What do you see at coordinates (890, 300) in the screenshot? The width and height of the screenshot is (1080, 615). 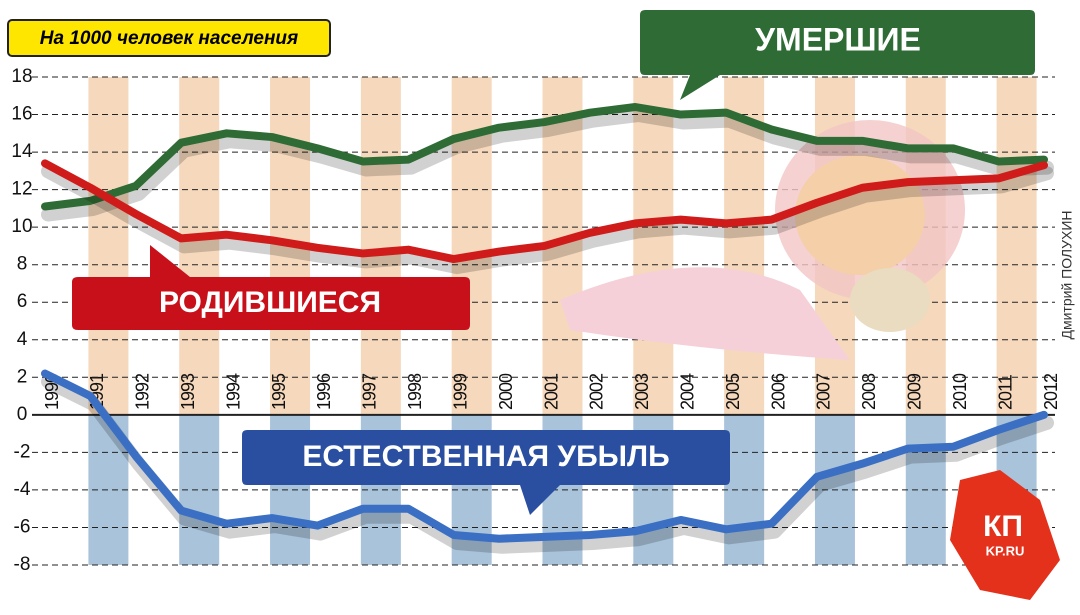 I see `toy` at bounding box center [890, 300].